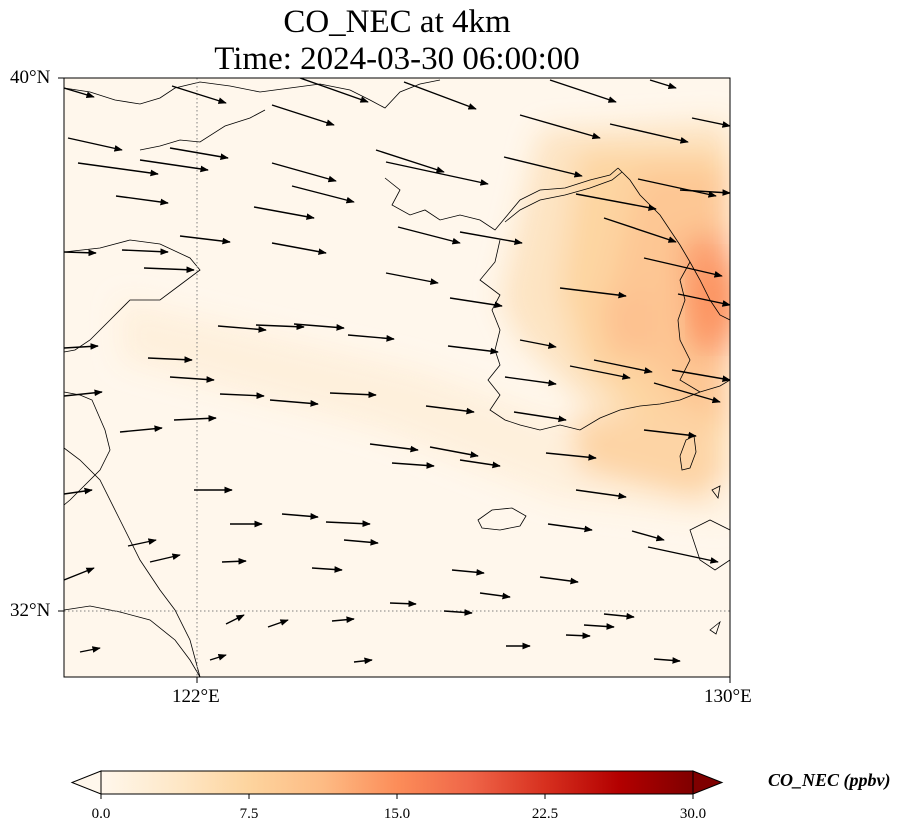 This screenshot has width=920, height=836. Describe the element at coordinates (30, 610) in the screenshot. I see `lat-tick-32n: 32°N` at that location.